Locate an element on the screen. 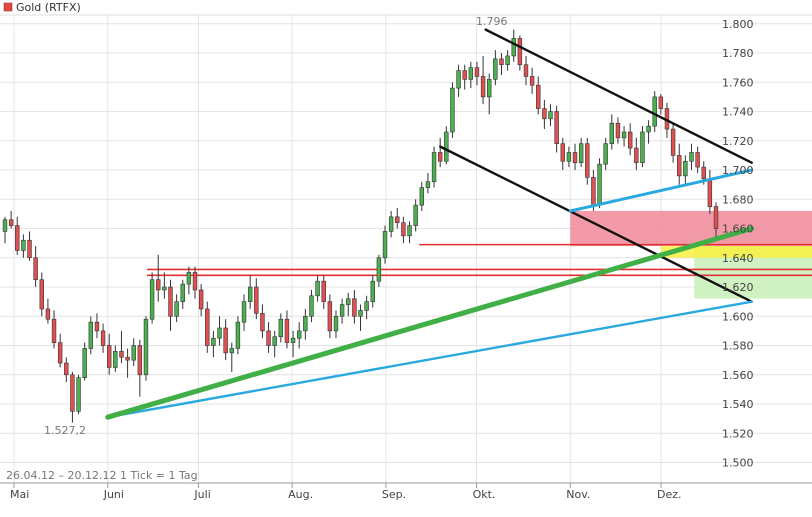 This screenshot has height=517, width=812. y-tick-label: 1.560 is located at coordinates (738, 375).